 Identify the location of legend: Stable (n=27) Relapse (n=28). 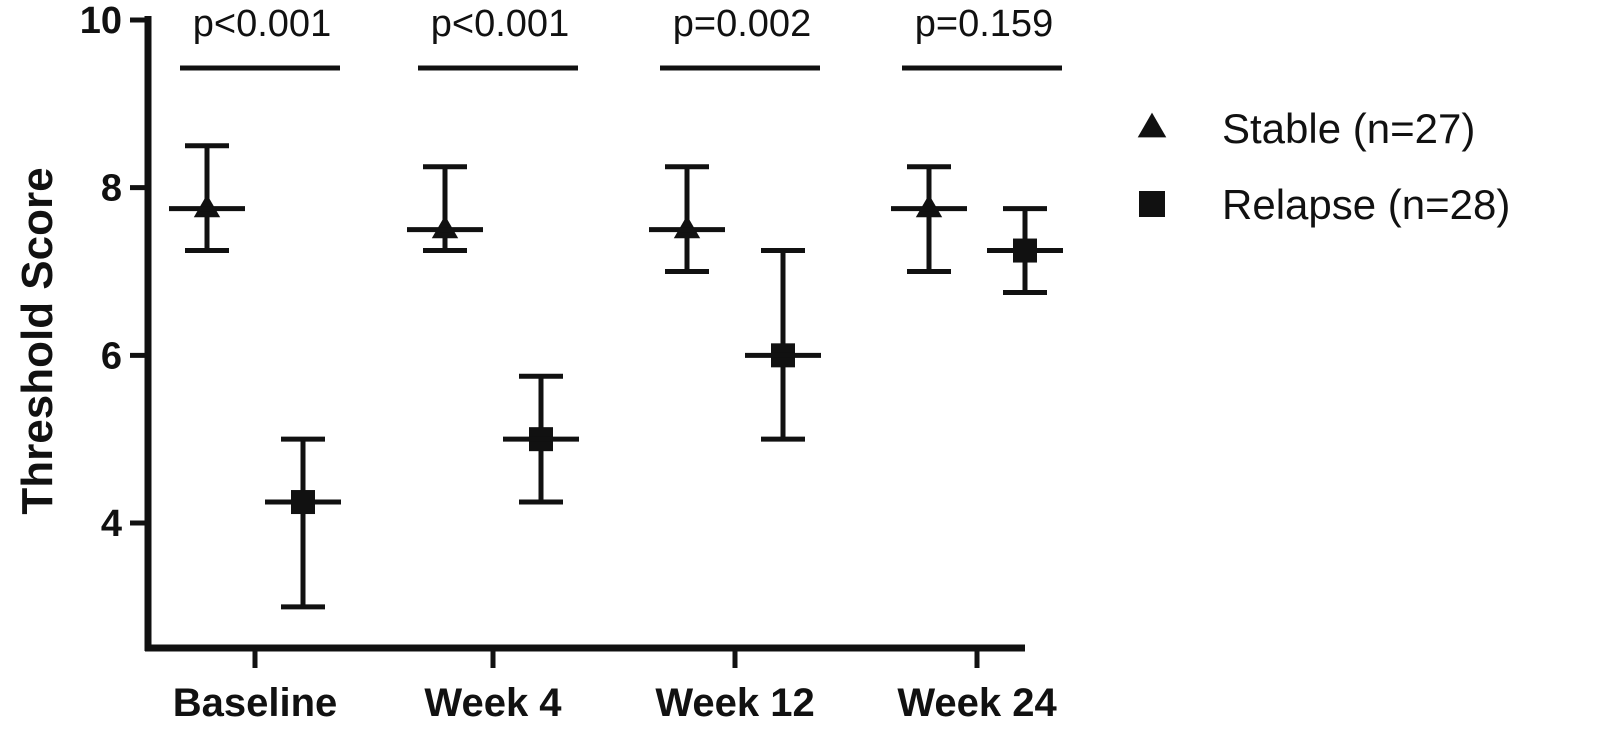
(1323, 166).